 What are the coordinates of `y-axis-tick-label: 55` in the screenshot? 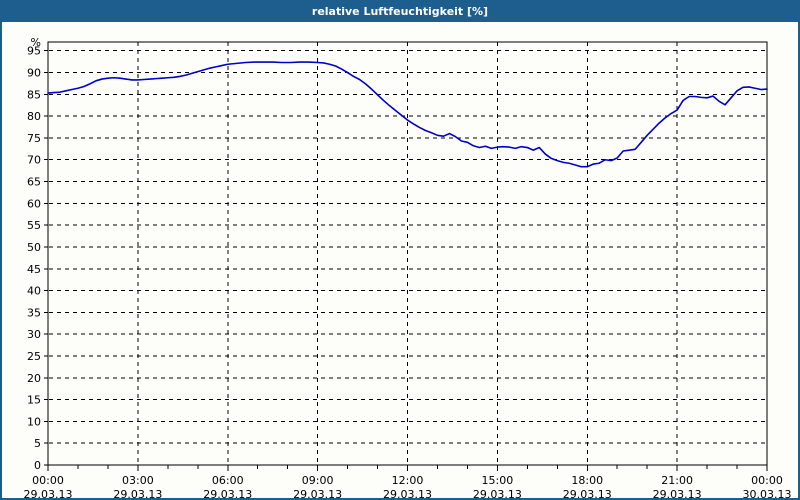 It's located at (34, 225).